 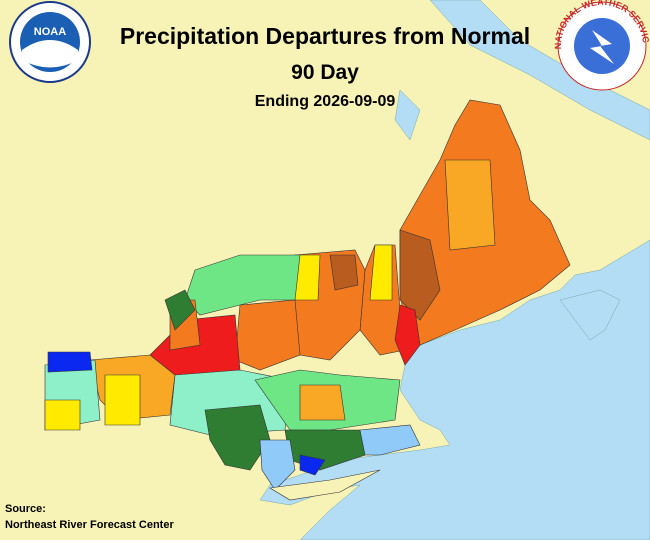 What do you see at coordinates (325, 72) in the screenshot?
I see `period: 90 Day` at bounding box center [325, 72].